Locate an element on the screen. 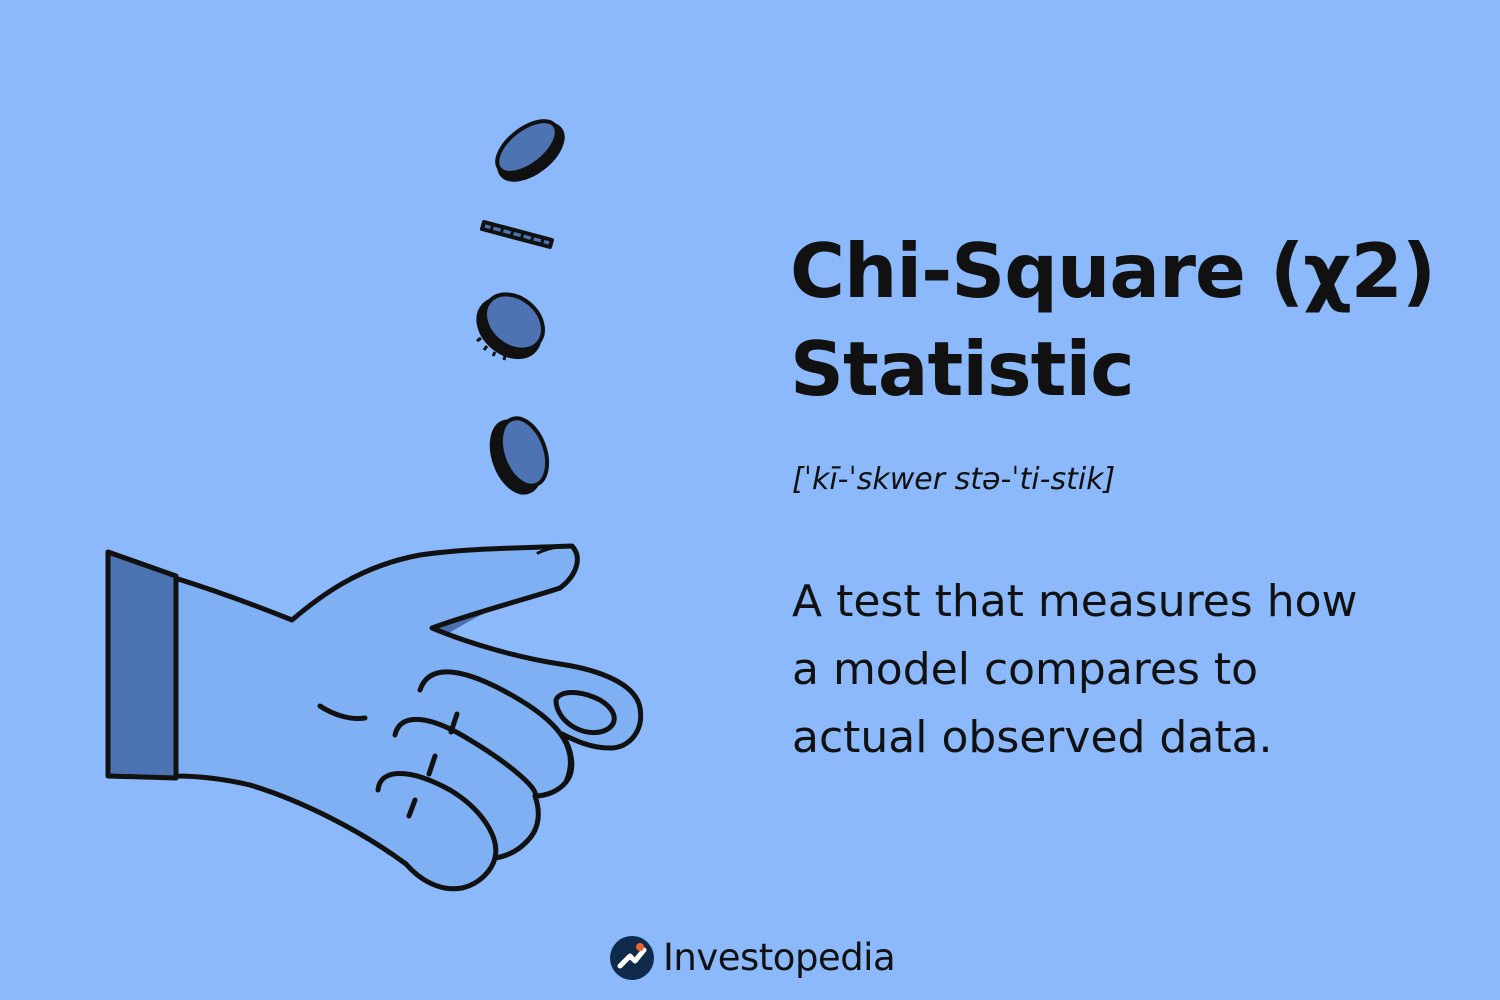 Image resolution: width=1500 pixels, height=1000 pixels. hand-outline is located at coordinates (408, 717).